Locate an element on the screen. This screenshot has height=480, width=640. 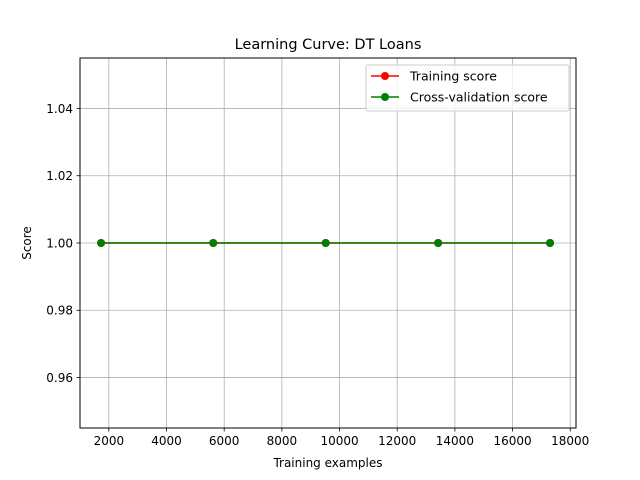
y-axis-label: Score is located at coordinates (27, 243).